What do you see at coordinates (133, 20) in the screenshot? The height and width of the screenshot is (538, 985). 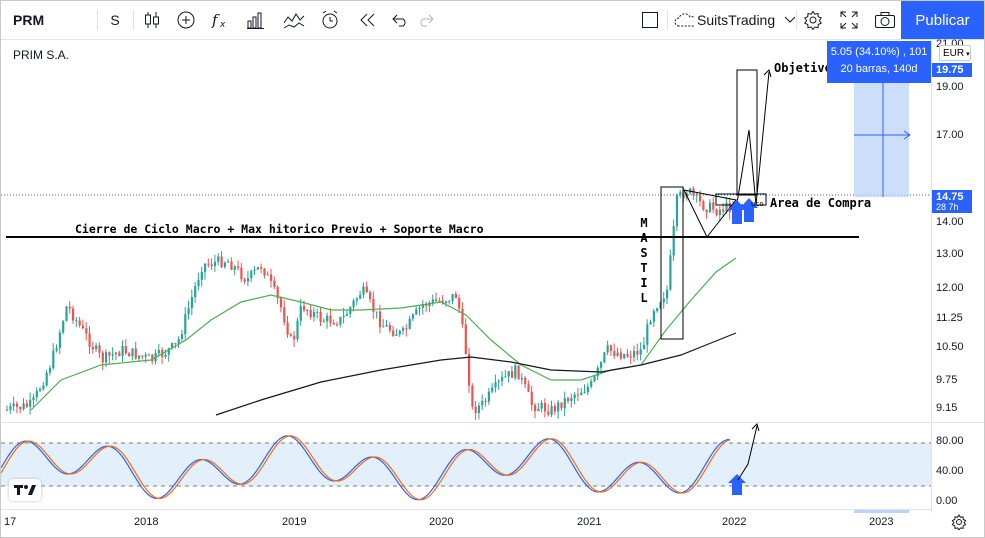 I see `divider` at bounding box center [133, 20].